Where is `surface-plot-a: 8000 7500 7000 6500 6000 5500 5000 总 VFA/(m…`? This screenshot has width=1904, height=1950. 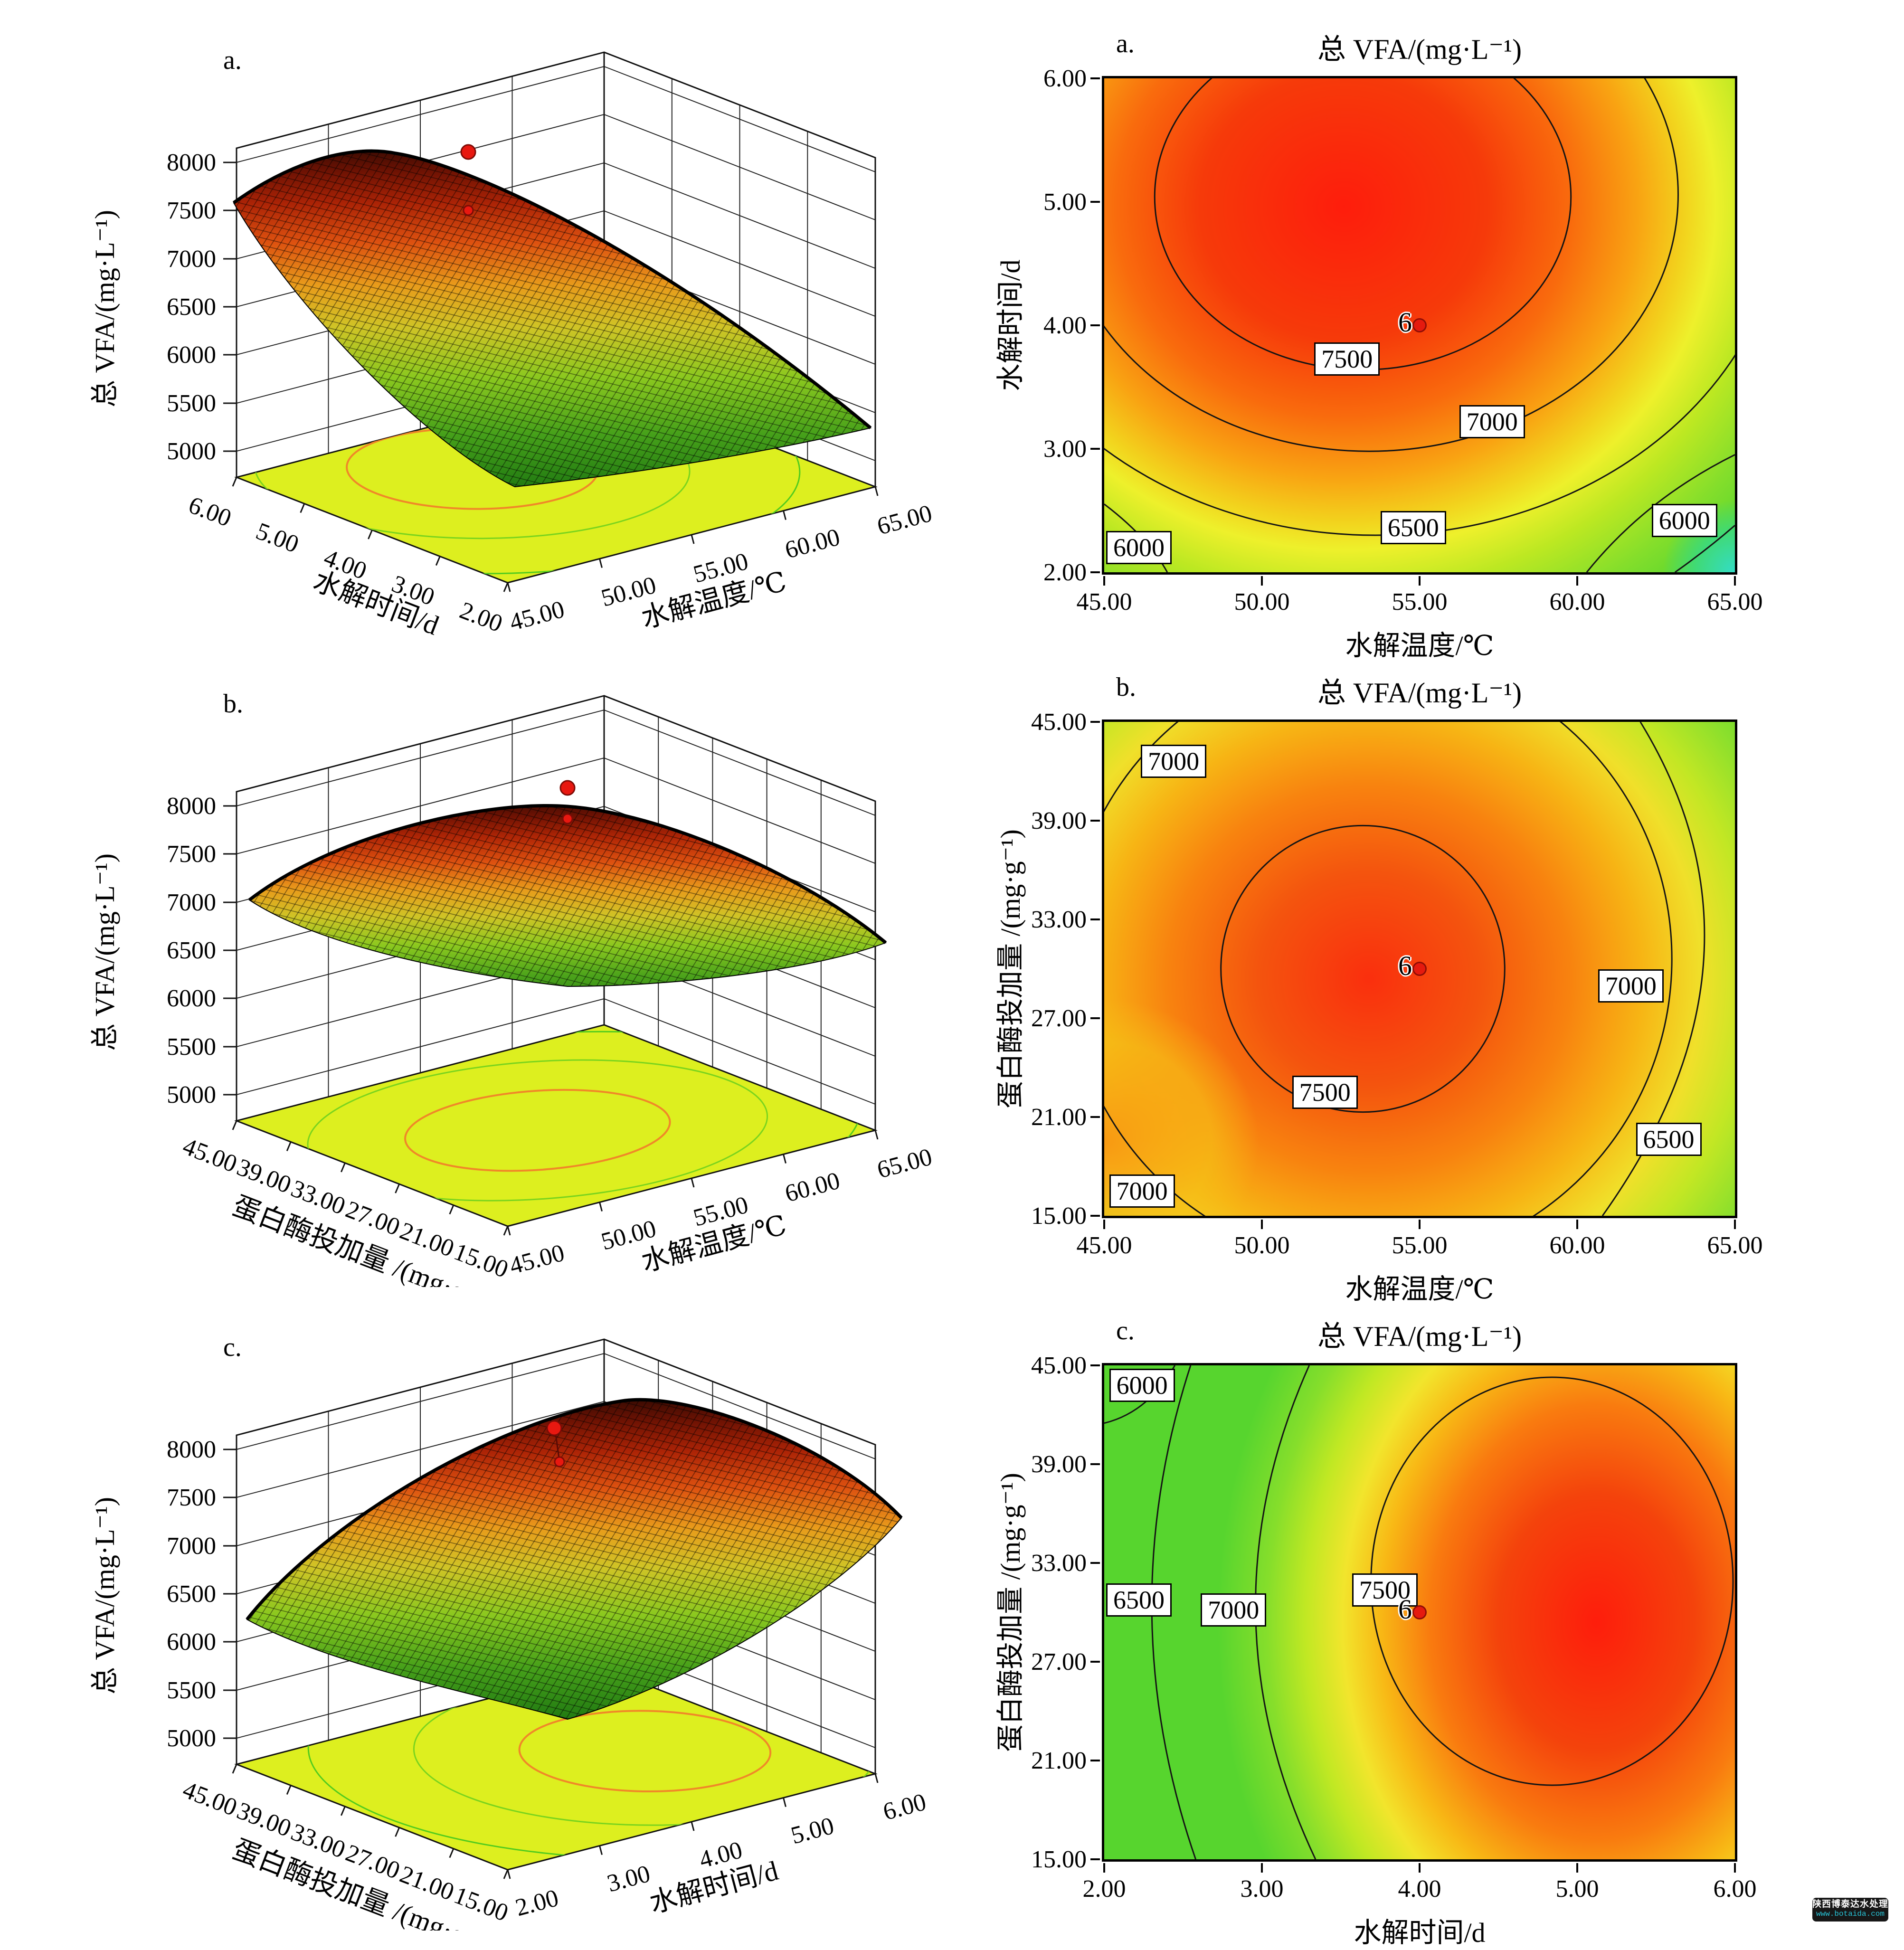
surface-plot-a: 8000 7500 7000 6500 6000 5500 5000 总 VFA/(m… is located at coordinates (512, 346).